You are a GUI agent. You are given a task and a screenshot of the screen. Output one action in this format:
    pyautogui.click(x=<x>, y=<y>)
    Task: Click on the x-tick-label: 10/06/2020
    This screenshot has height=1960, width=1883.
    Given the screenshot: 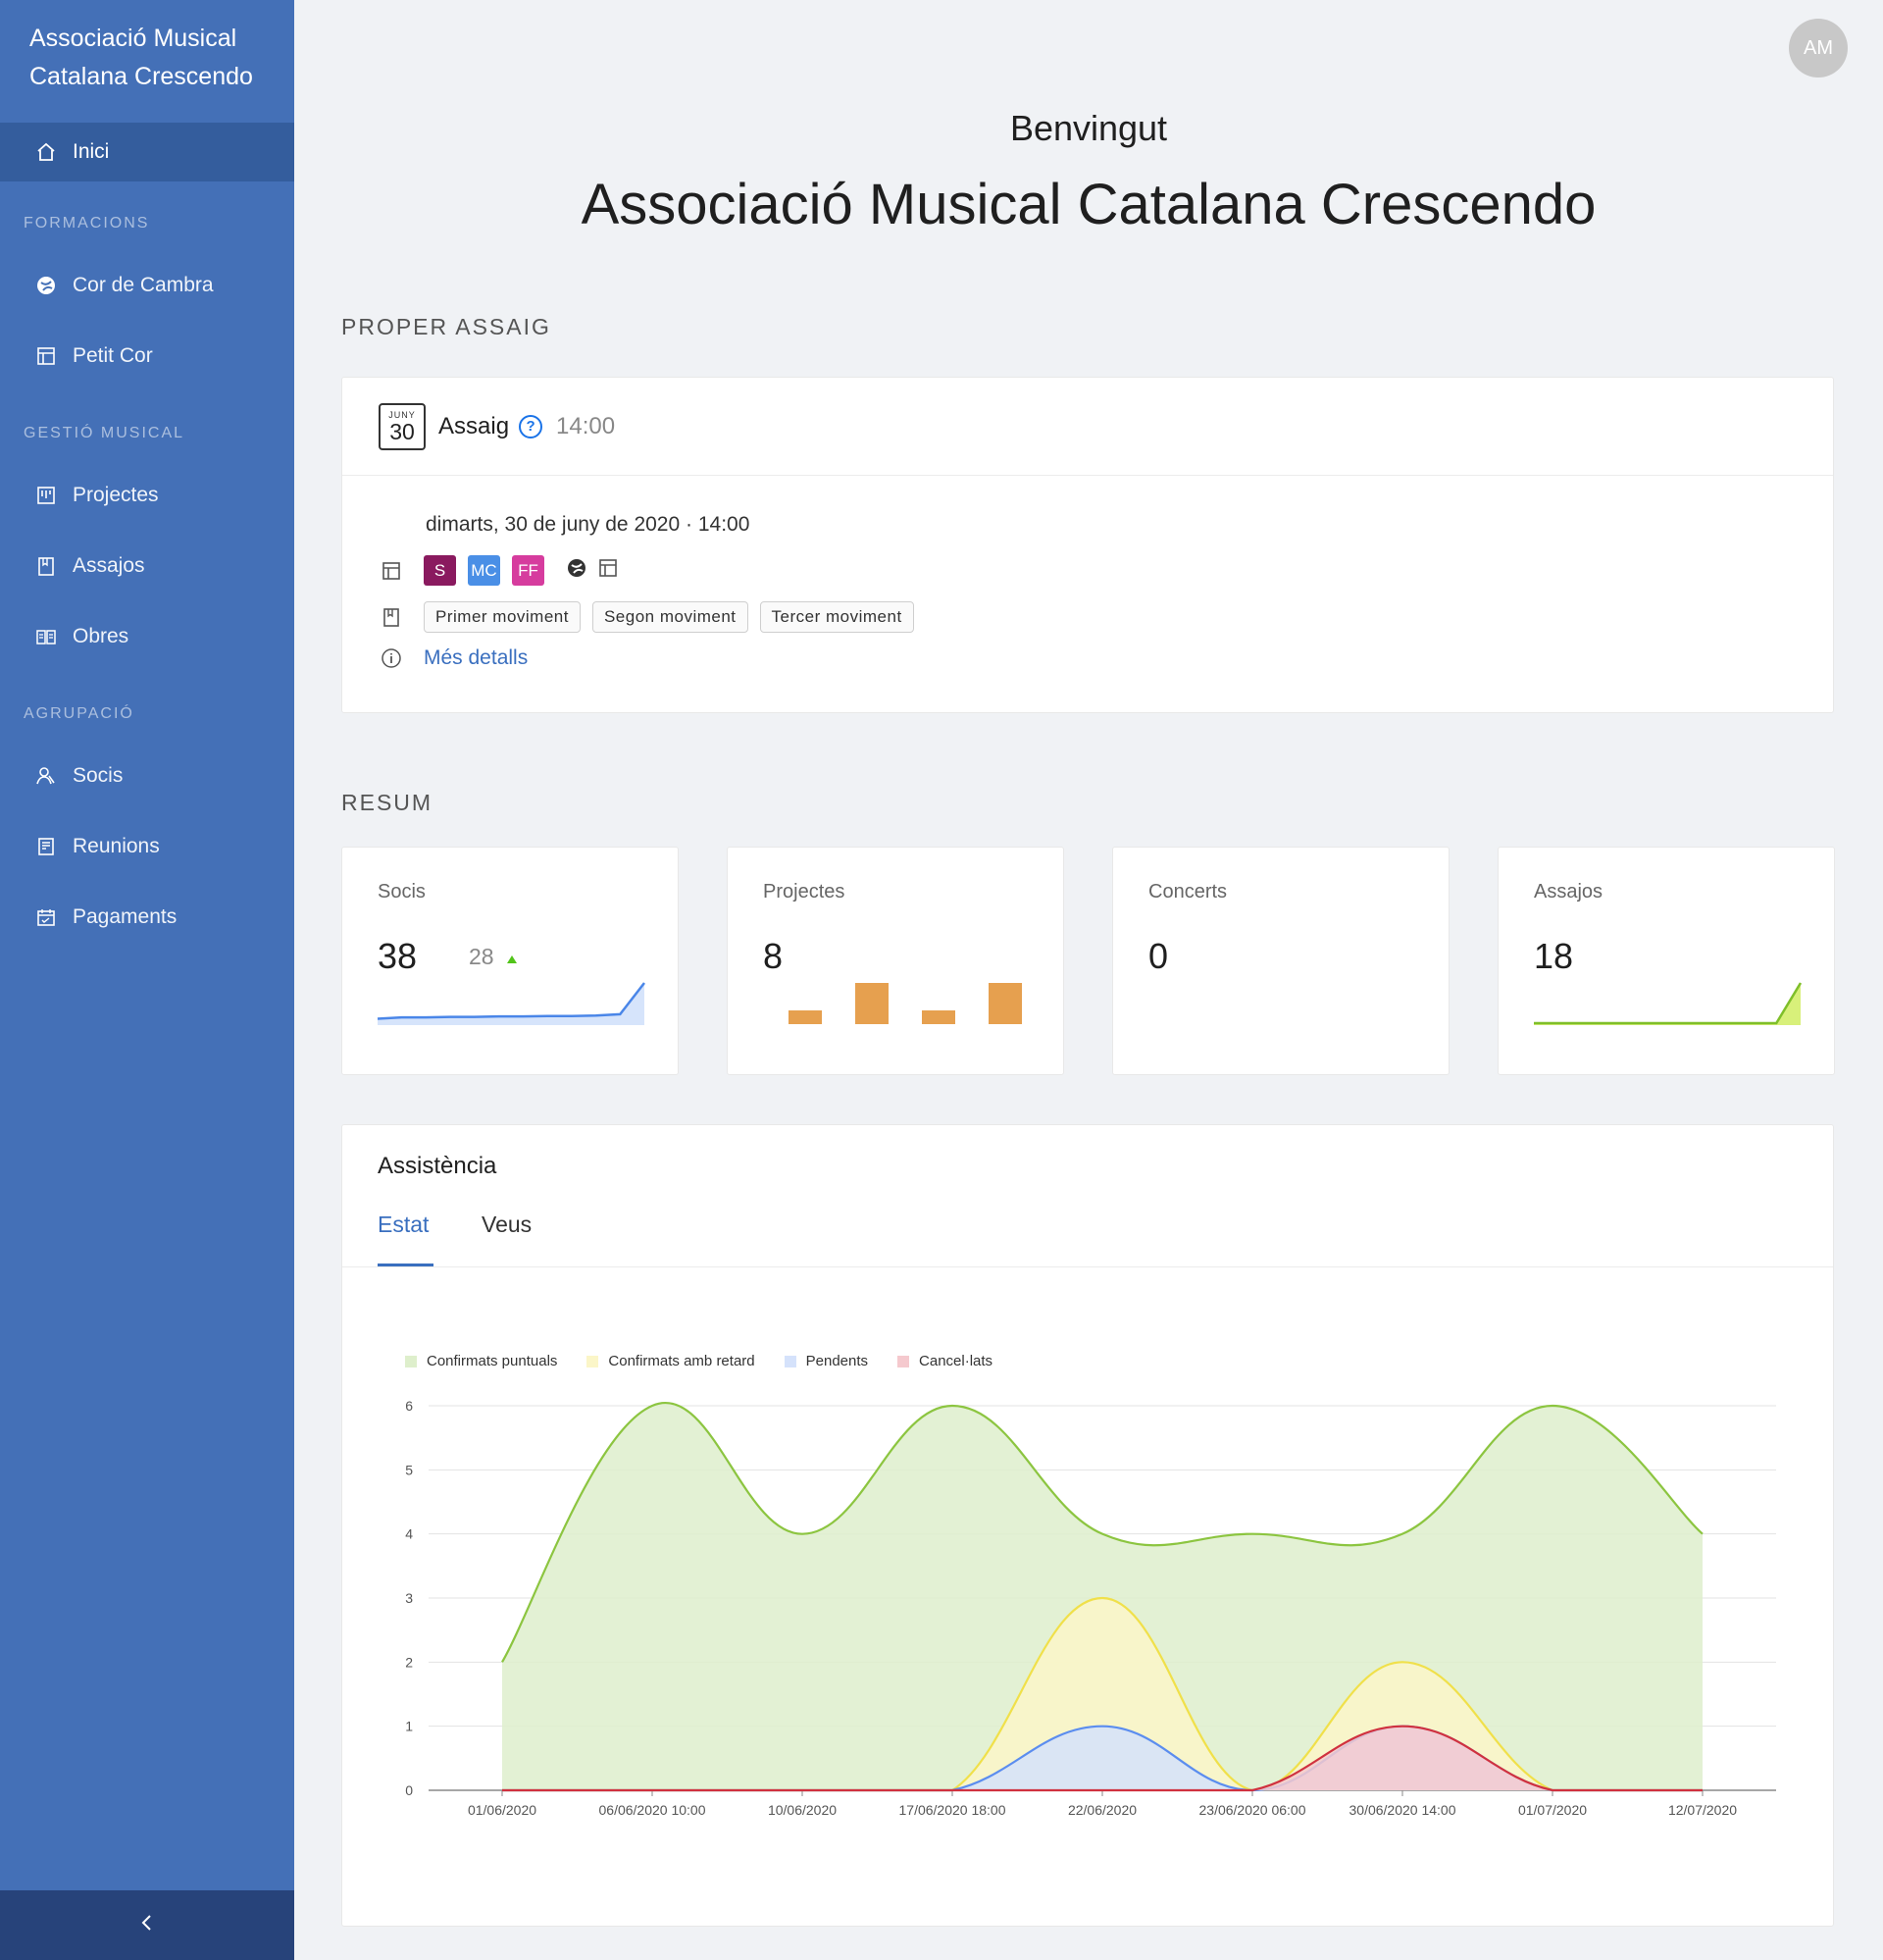 What is the action you would take?
    pyautogui.click(x=803, y=1810)
    